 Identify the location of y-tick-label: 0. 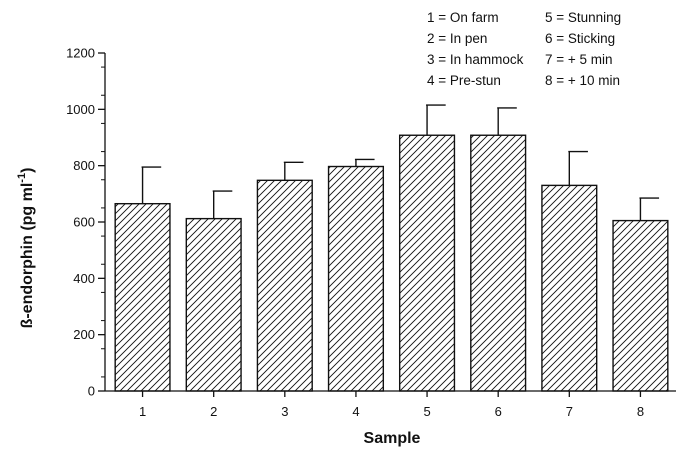
(91, 391).